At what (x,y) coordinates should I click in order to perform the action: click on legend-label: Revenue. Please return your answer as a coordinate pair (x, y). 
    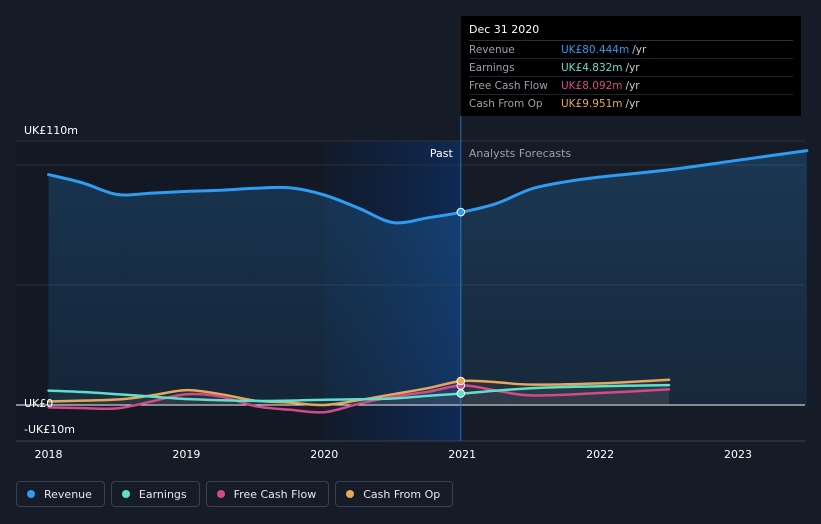
    Looking at the image, I should click on (68, 494).